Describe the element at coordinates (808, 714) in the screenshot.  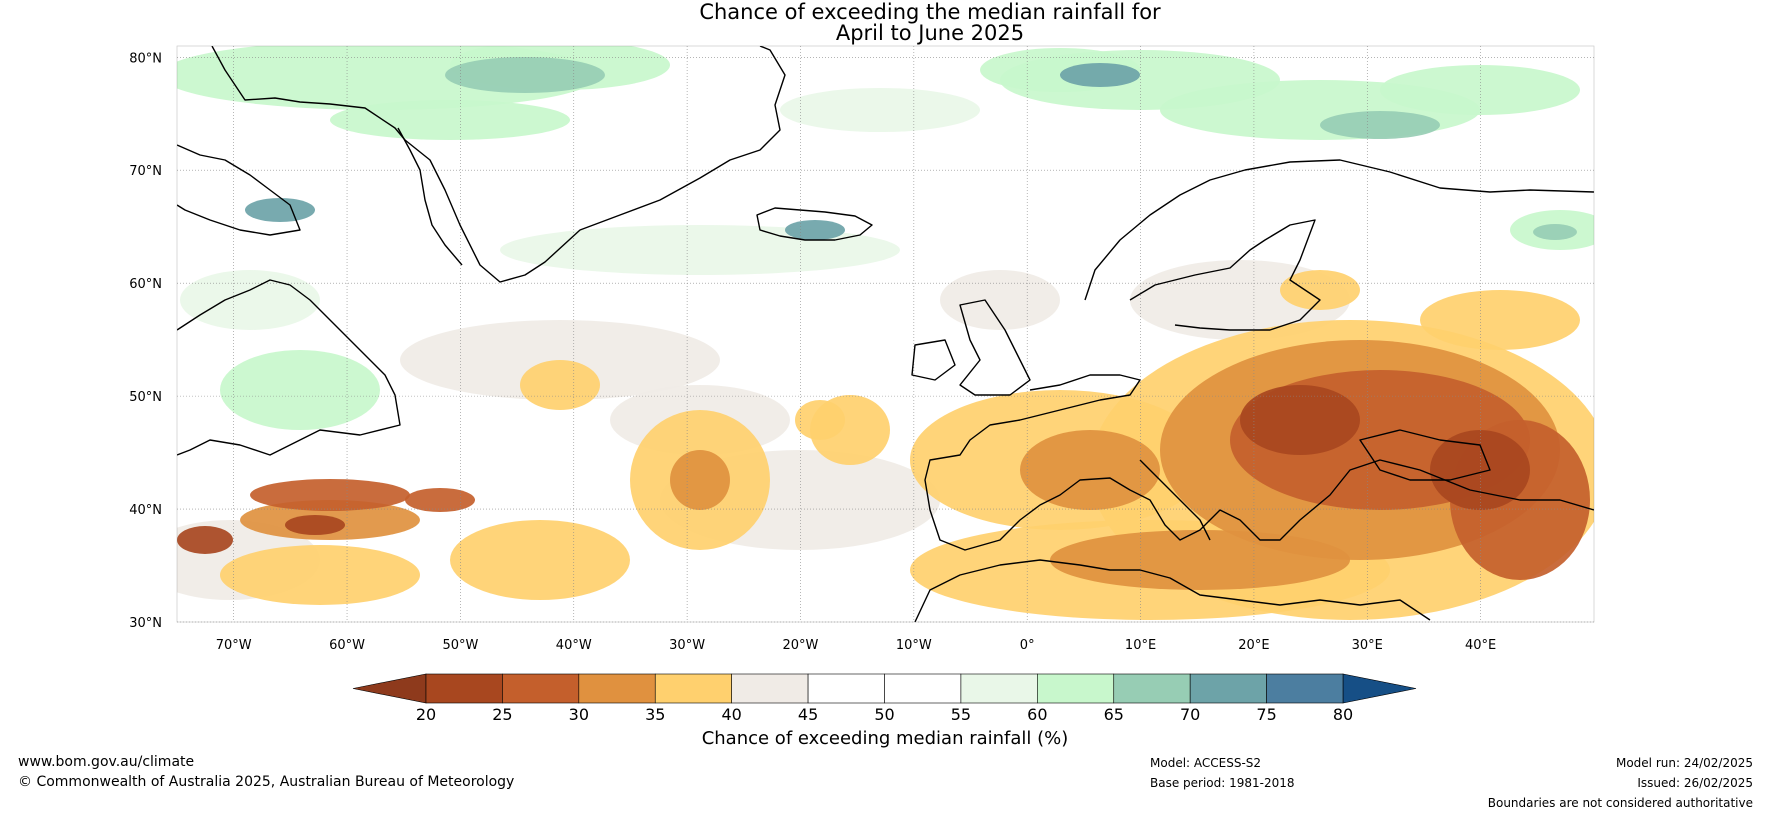
I see `colorbar-tick-label: 45` at that location.